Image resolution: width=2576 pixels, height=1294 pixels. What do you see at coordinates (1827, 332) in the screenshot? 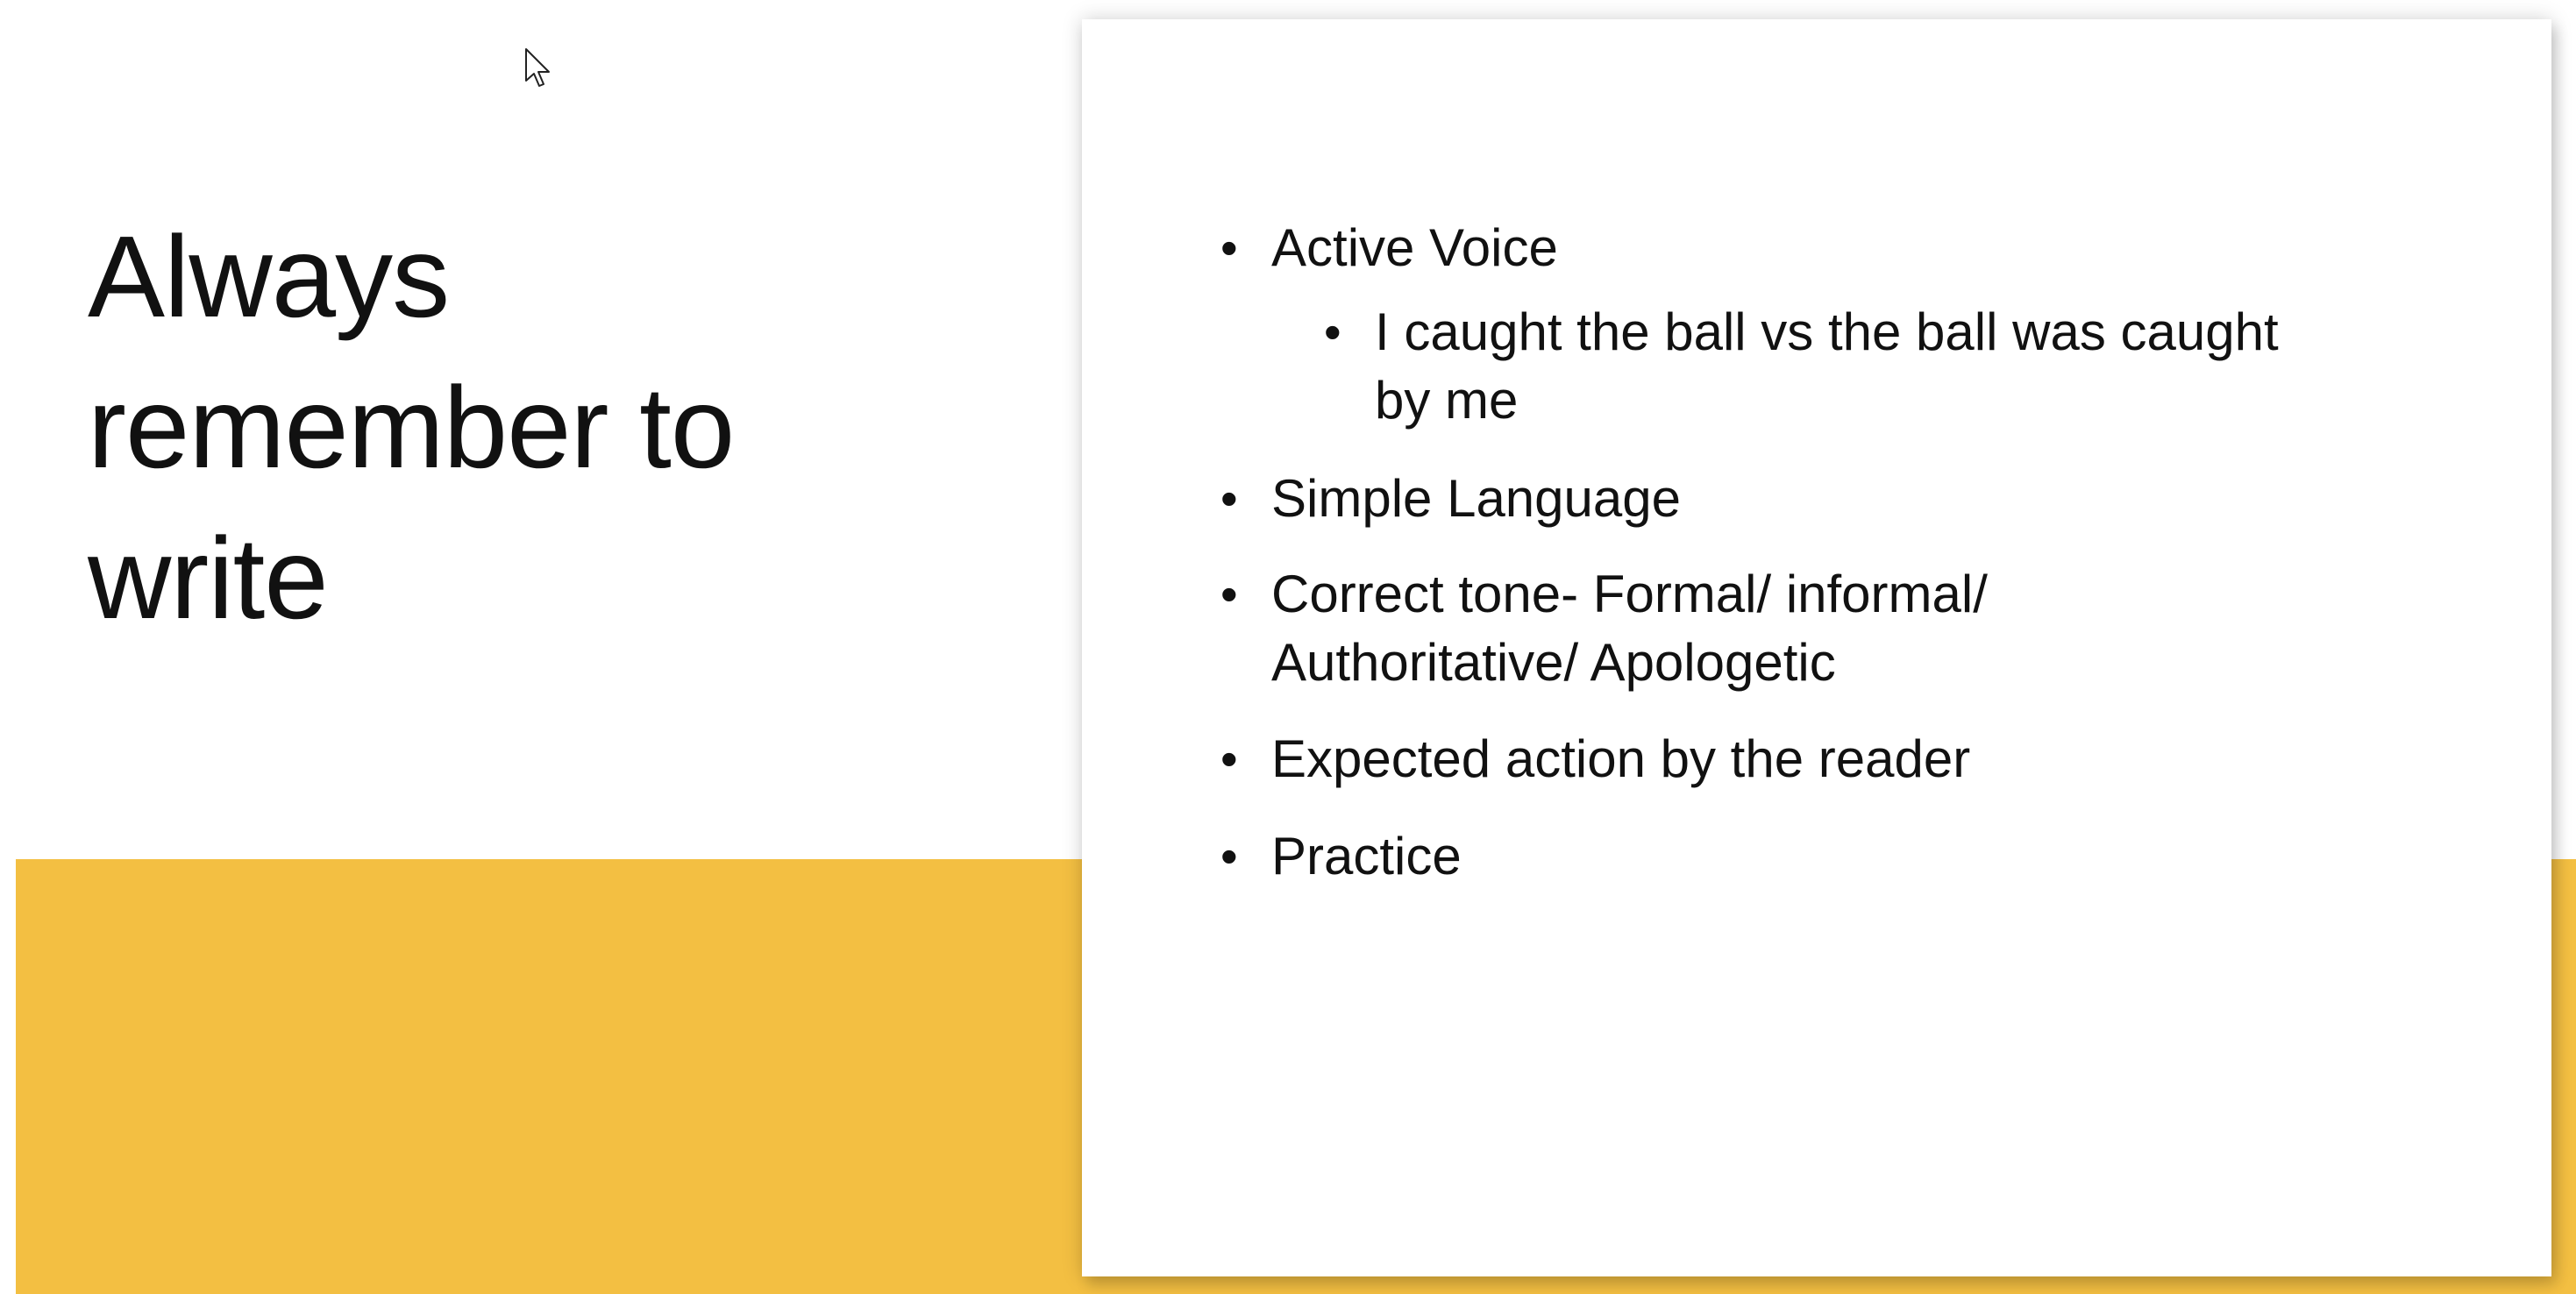
I see `bullet-text-line: I caught the ball vs the ball was caught` at bounding box center [1827, 332].